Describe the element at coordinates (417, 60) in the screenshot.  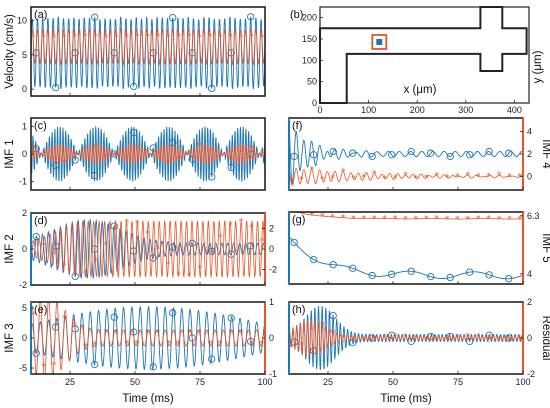
I see `panel-b: 0 100 200 300 400 0 50 100 150 200 x (μm) y (μm) (b)` at that location.